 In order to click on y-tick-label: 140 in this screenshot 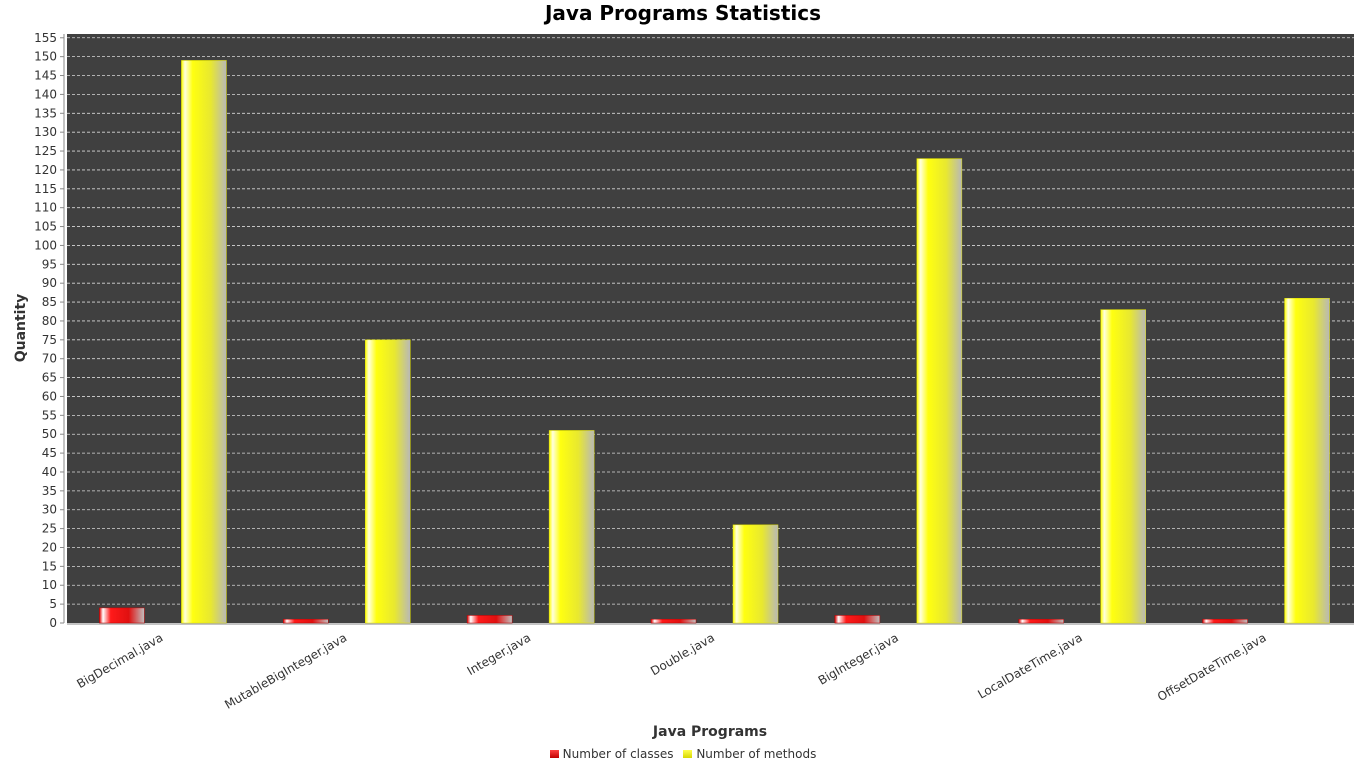, I will do `click(45, 94)`.